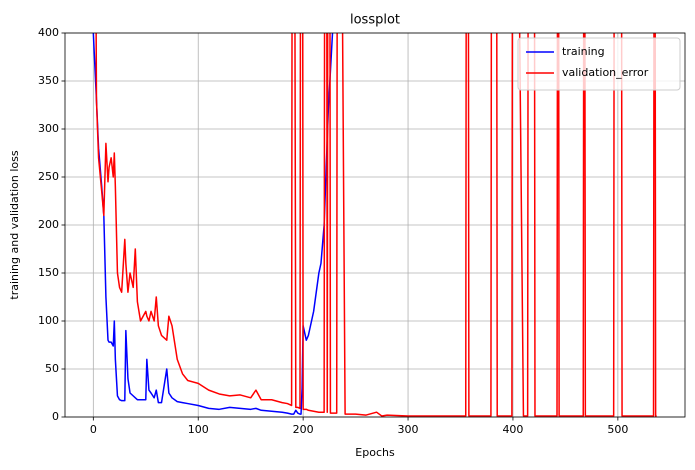  Describe the element at coordinates (48, 32) in the screenshot. I see `y-tick-label: 400` at that location.